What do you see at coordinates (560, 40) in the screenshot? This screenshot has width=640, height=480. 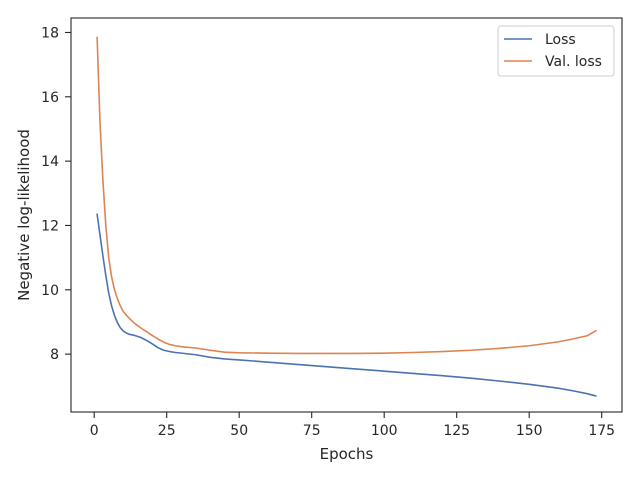 I see `legend-label: Loss` at bounding box center [560, 40].